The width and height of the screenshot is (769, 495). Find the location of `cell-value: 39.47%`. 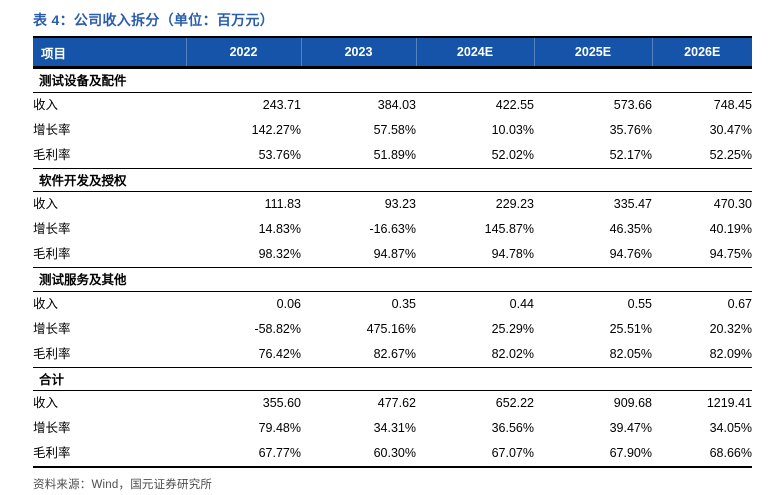

cell-value: 39.47% is located at coordinates (630, 428).